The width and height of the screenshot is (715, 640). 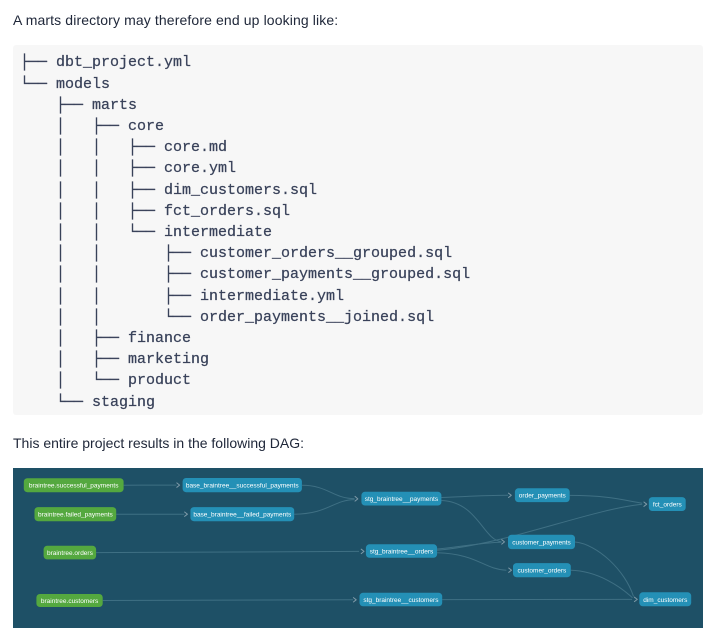 What do you see at coordinates (402, 499) in the screenshot?
I see `svg-text: stg_braintree__payments` at bounding box center [402, 499].